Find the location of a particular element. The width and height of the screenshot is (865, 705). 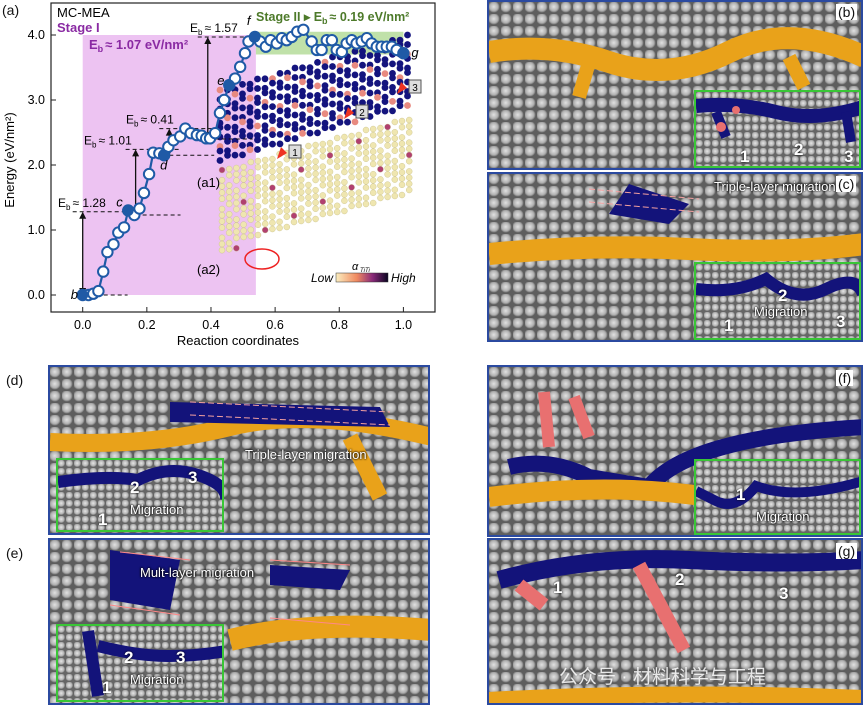

x-tick-label: 1.0 is located at coordinates (403, 325).